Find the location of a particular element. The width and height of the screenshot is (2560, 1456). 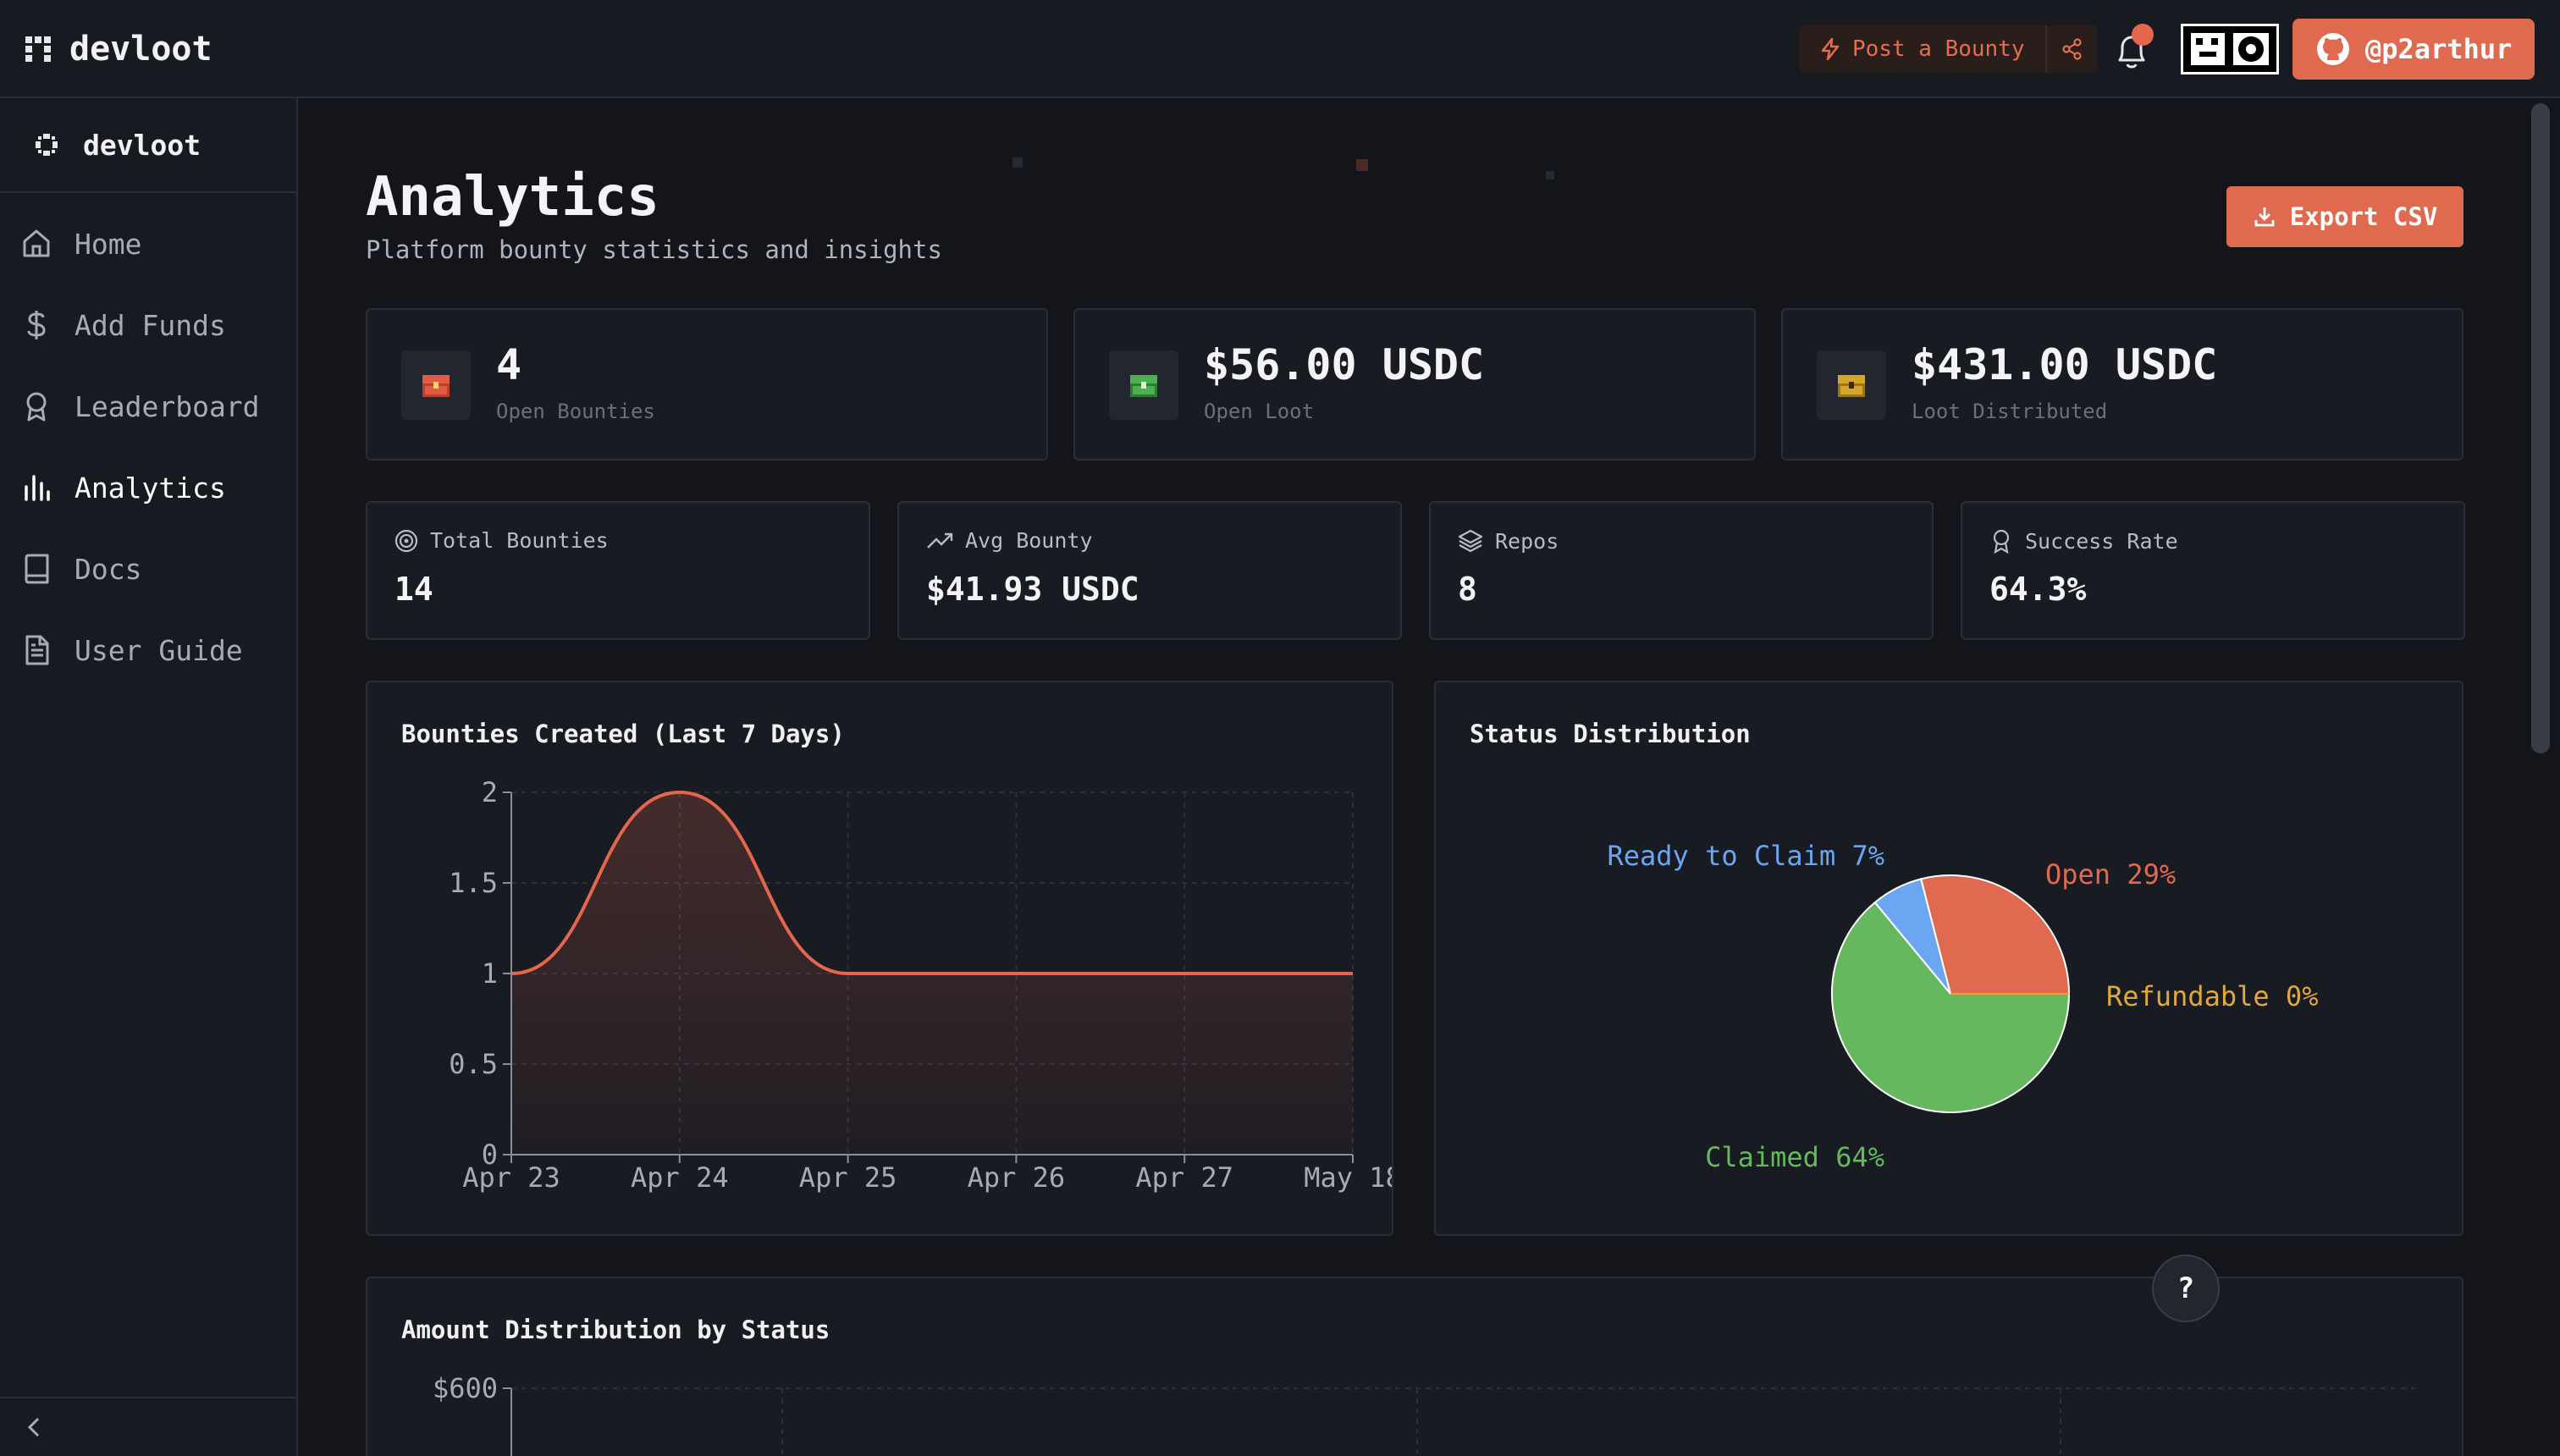

top-bar: devloot Post a Bounty is located at coordinates (1280, 49).